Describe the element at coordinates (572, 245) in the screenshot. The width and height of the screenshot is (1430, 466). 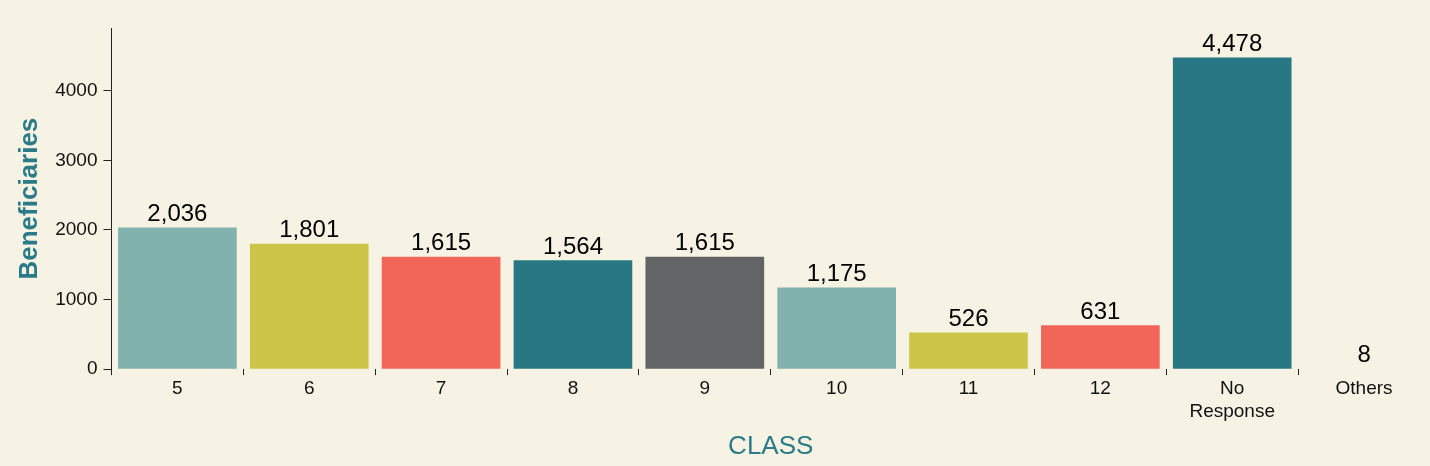
I see `data-label: 1,564` at that location.